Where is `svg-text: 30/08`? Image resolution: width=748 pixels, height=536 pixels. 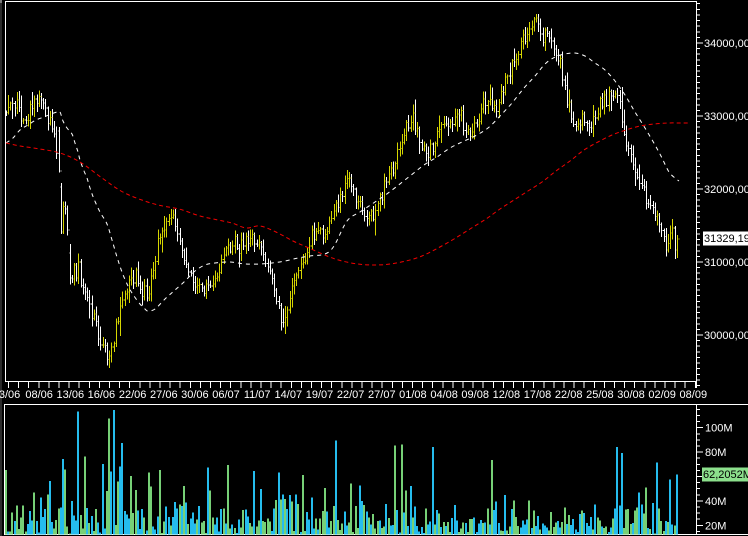 svg-text: 30/08 is located at coordinates (631, 395).